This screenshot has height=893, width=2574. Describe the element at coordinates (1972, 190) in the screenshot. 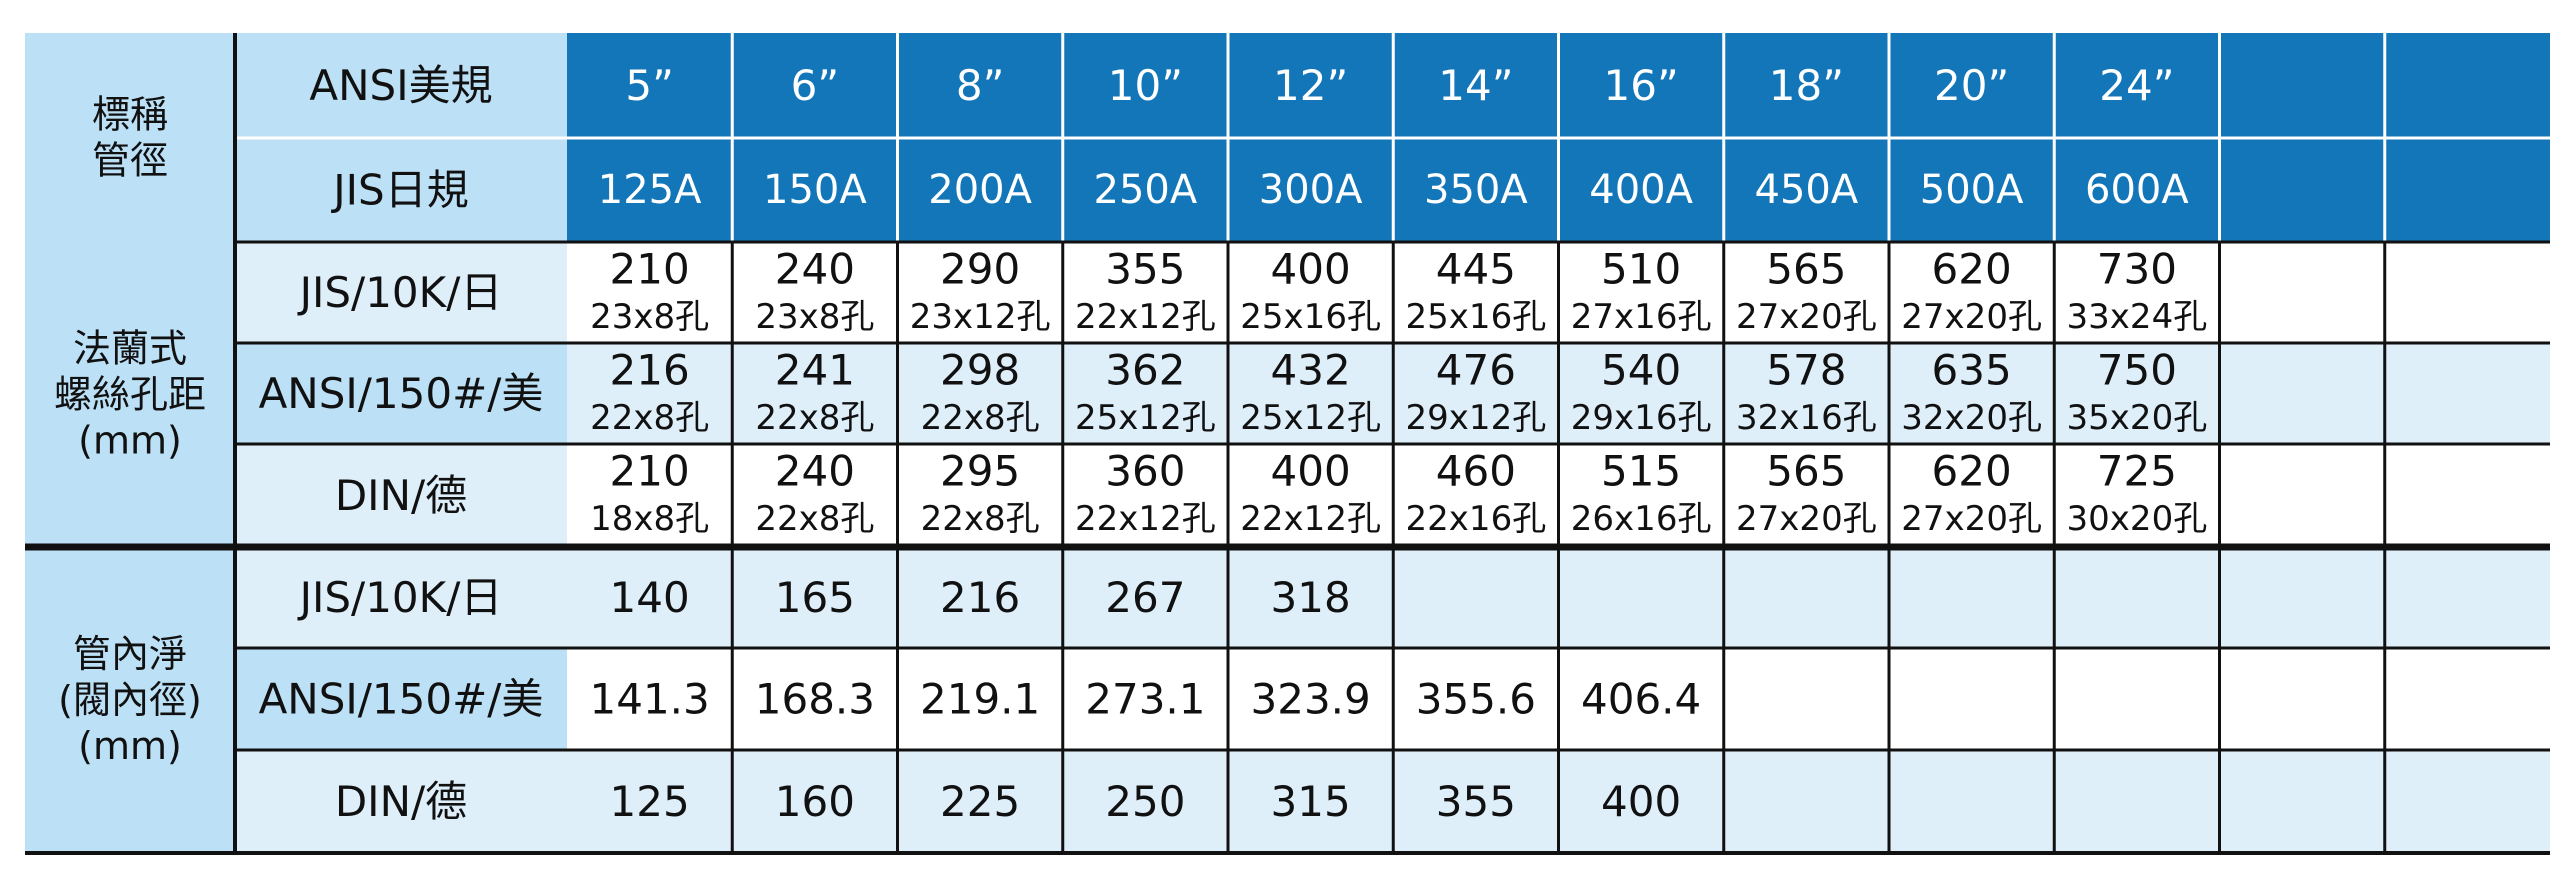

I see `size-header-jis: 500A` at that location.